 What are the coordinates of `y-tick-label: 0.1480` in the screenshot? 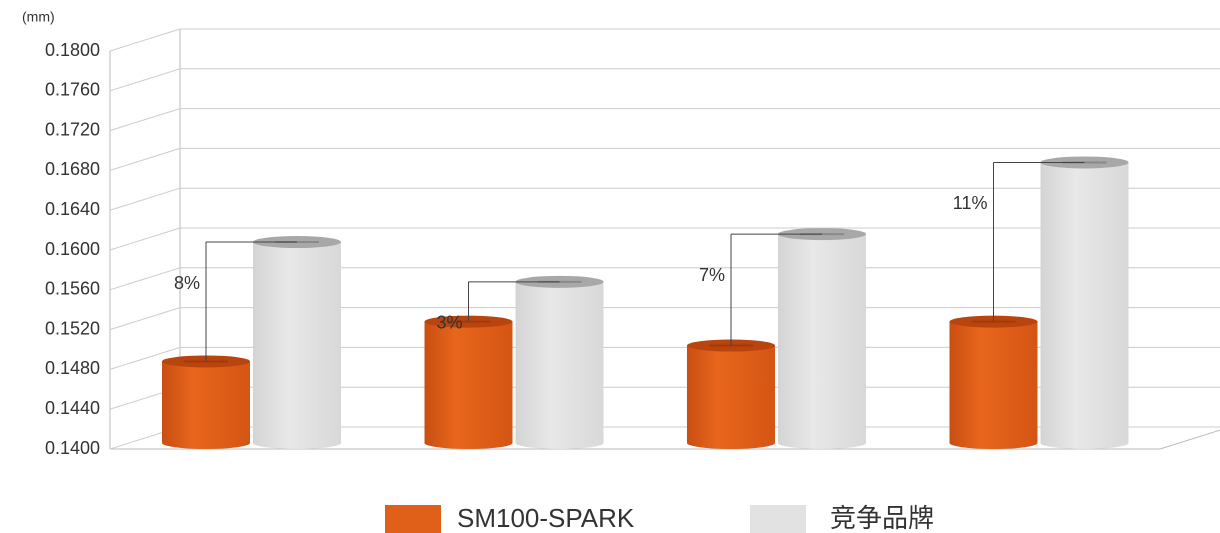 It's located at (72, 368).